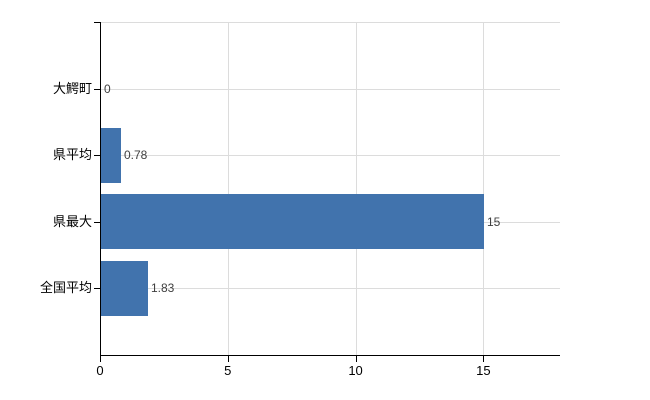 The height and width of the screenshot is (400, 650). I want to click on category-label: 全国平均, so click(65, 287).